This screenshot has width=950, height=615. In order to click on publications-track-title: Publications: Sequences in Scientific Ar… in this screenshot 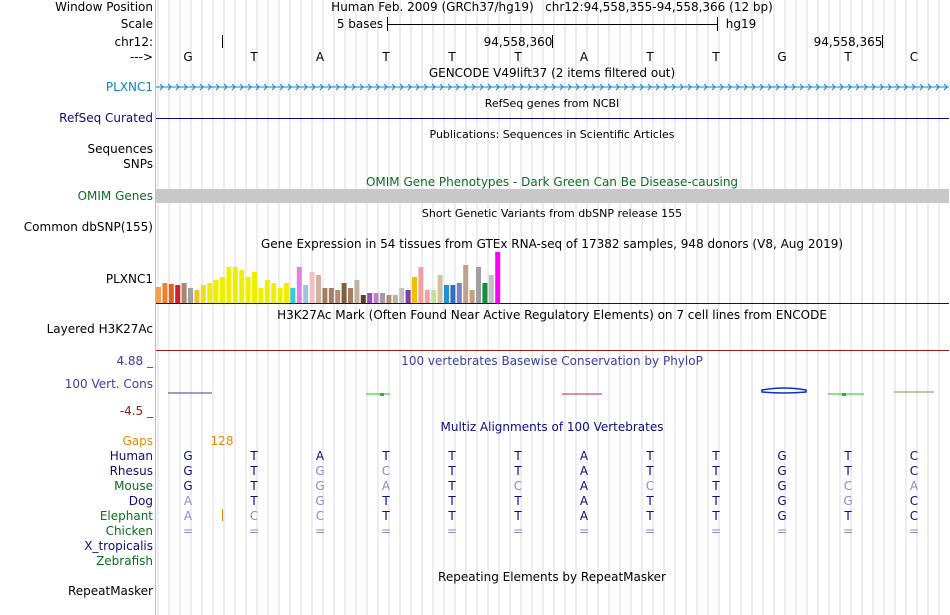, I will do `click(552, 134)`.